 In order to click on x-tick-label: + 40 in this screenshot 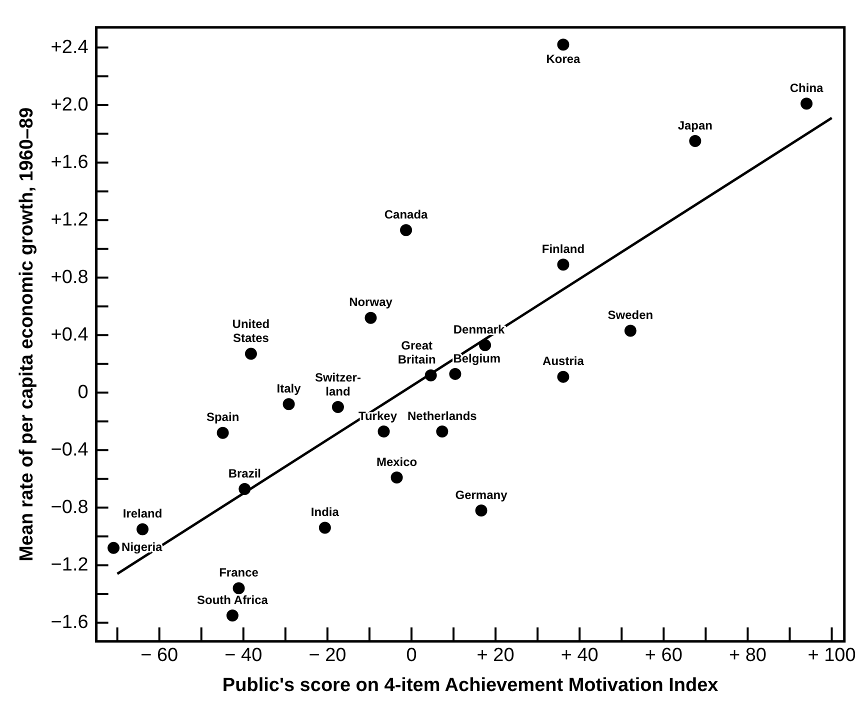, I will do `click(579, 655)`.